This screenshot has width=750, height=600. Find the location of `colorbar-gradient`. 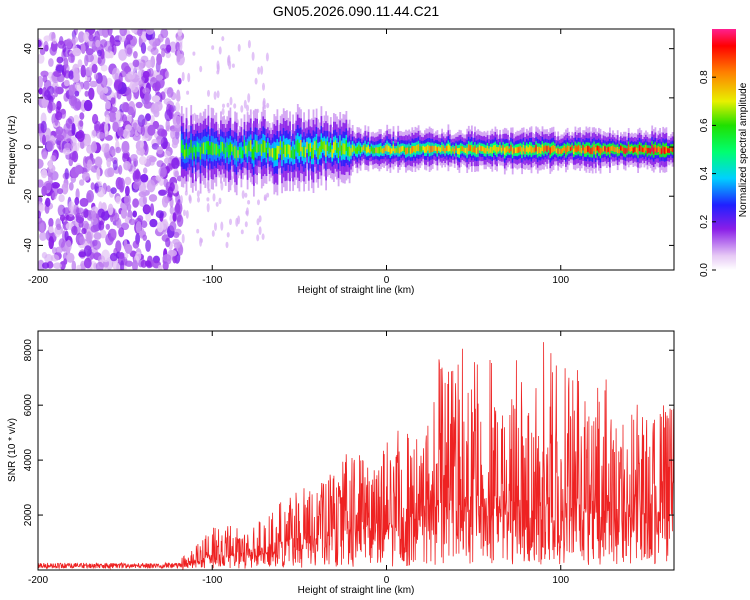

colorbar-gradient is located at coordinates (724, 149).